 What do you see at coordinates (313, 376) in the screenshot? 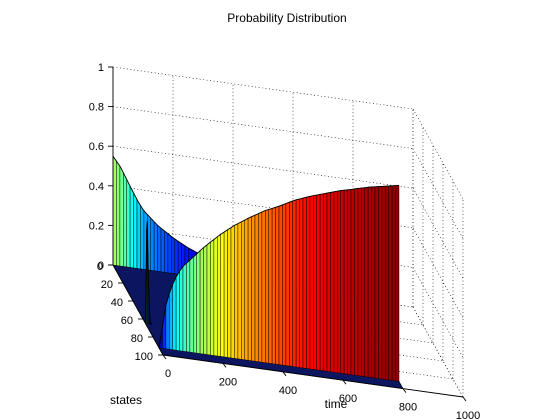
I see `axis-line` at bounding box center [313, 376].